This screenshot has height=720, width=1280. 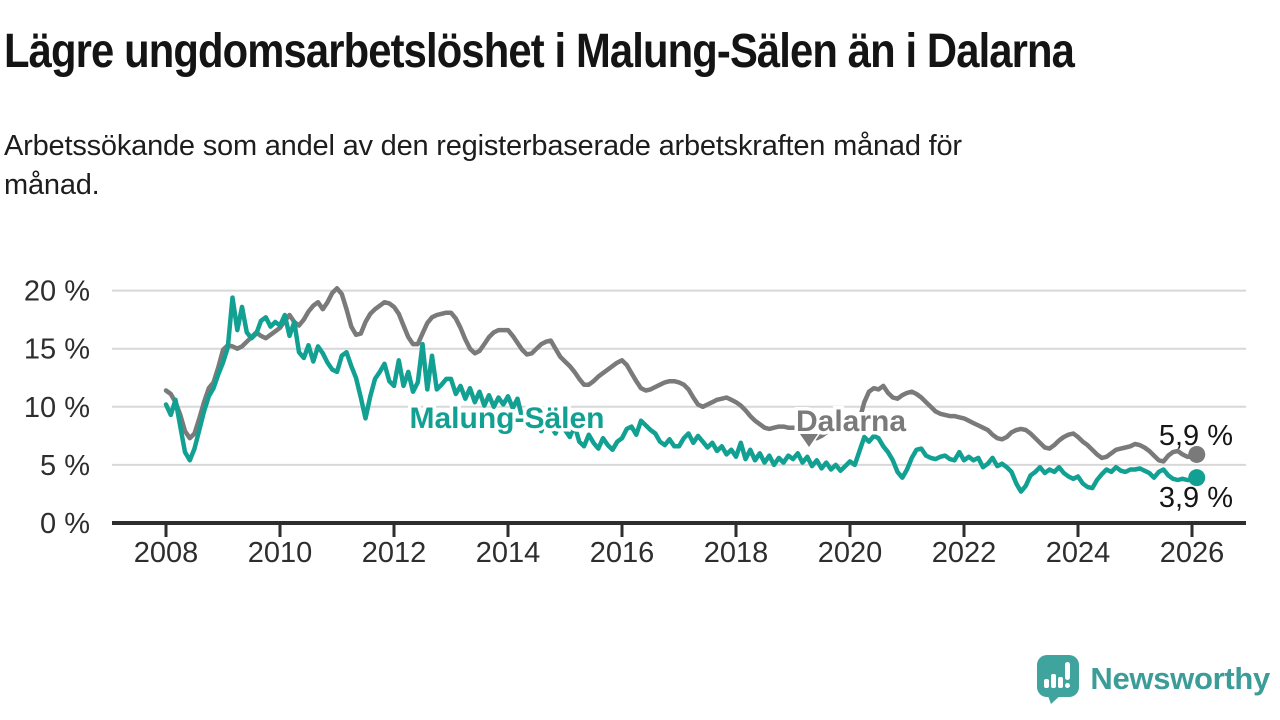 I want to click on x-axis-label: 2012, so click(x=394, y=553).